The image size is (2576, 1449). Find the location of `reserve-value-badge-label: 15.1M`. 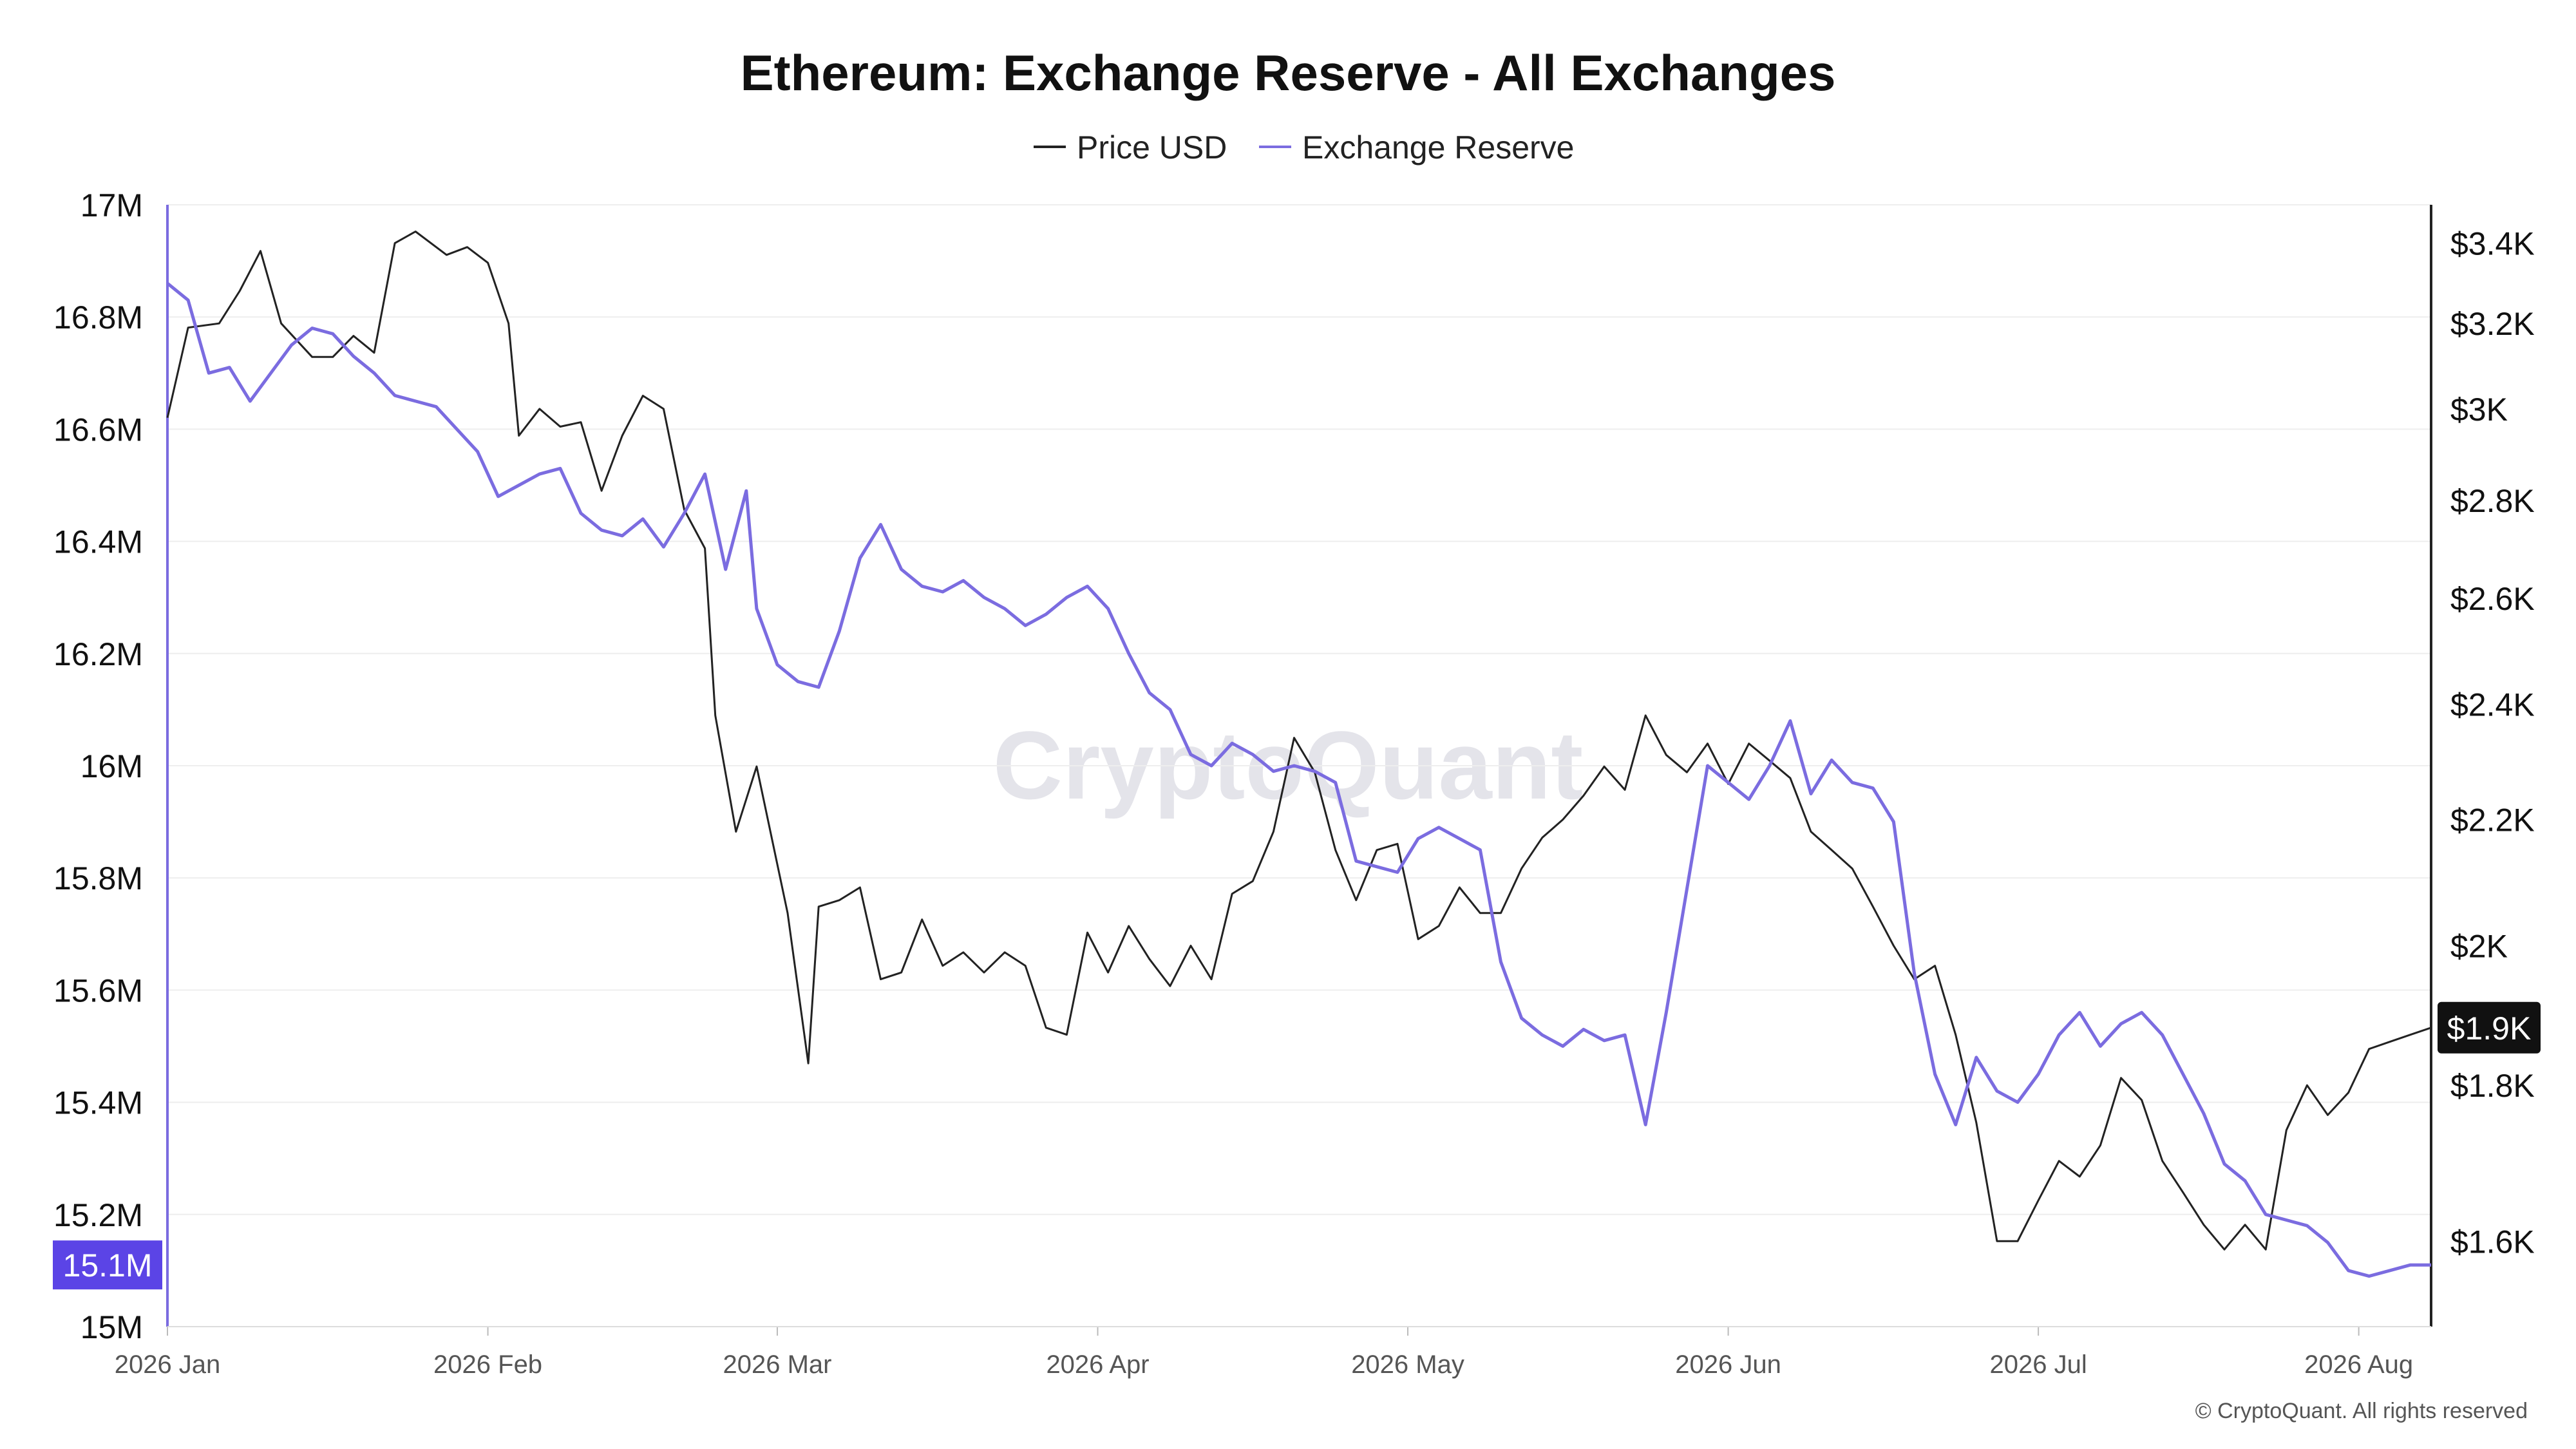

reserve-value-badge-label: 15.1M is located at coordinates (108, 1265).